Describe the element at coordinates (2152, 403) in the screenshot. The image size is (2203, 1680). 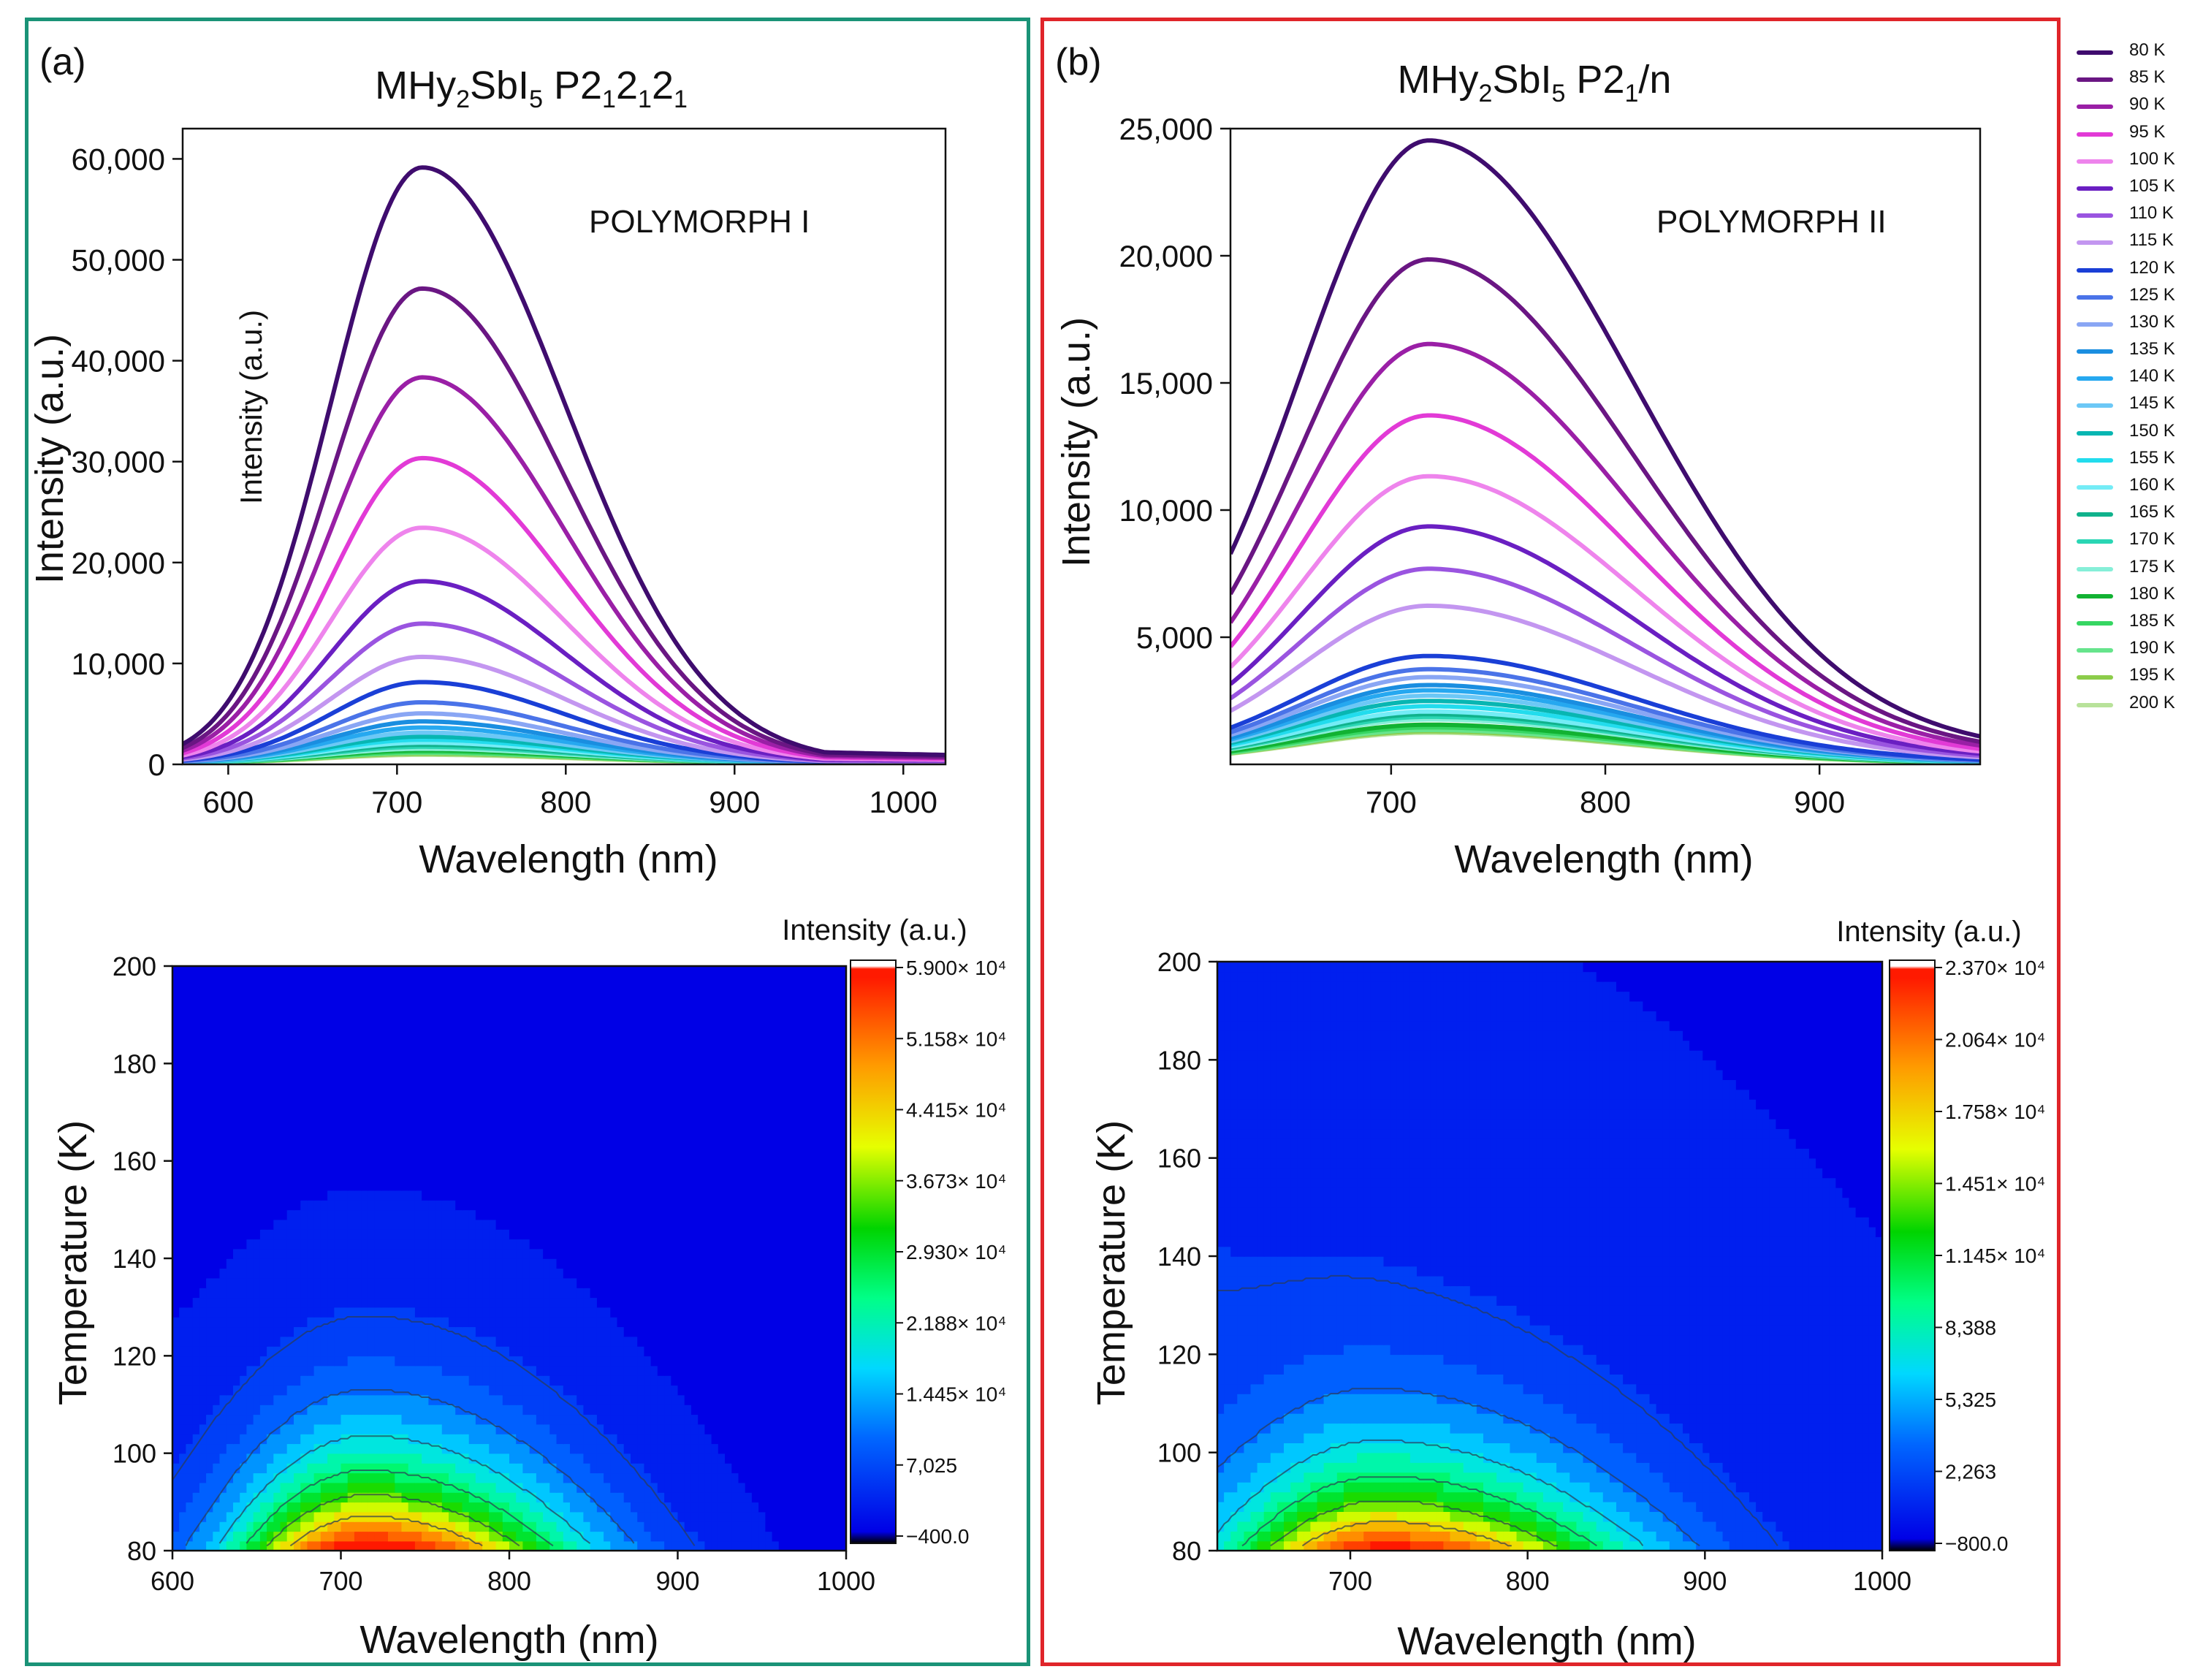
I see `legend-label: 145 K` at that location.